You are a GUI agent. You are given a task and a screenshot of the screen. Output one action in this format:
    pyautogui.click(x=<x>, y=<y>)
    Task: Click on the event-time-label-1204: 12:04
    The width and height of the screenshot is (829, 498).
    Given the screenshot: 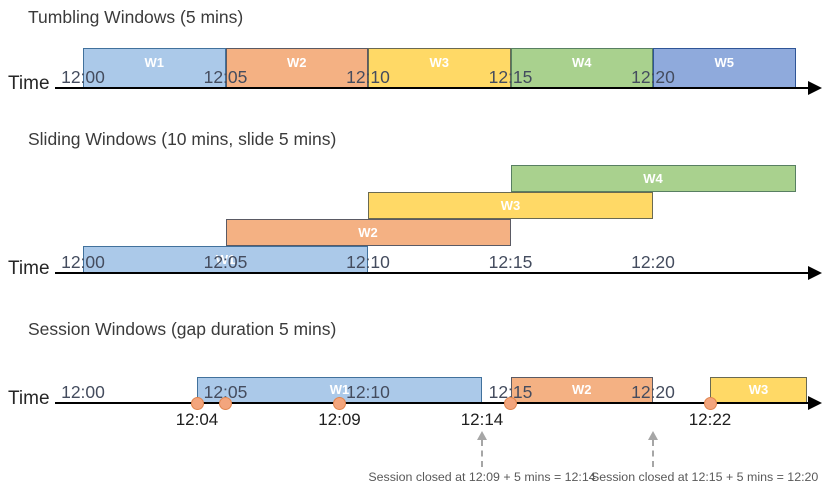 What is the action you would take?
    pyautogui.click(x=197, y=419)
    